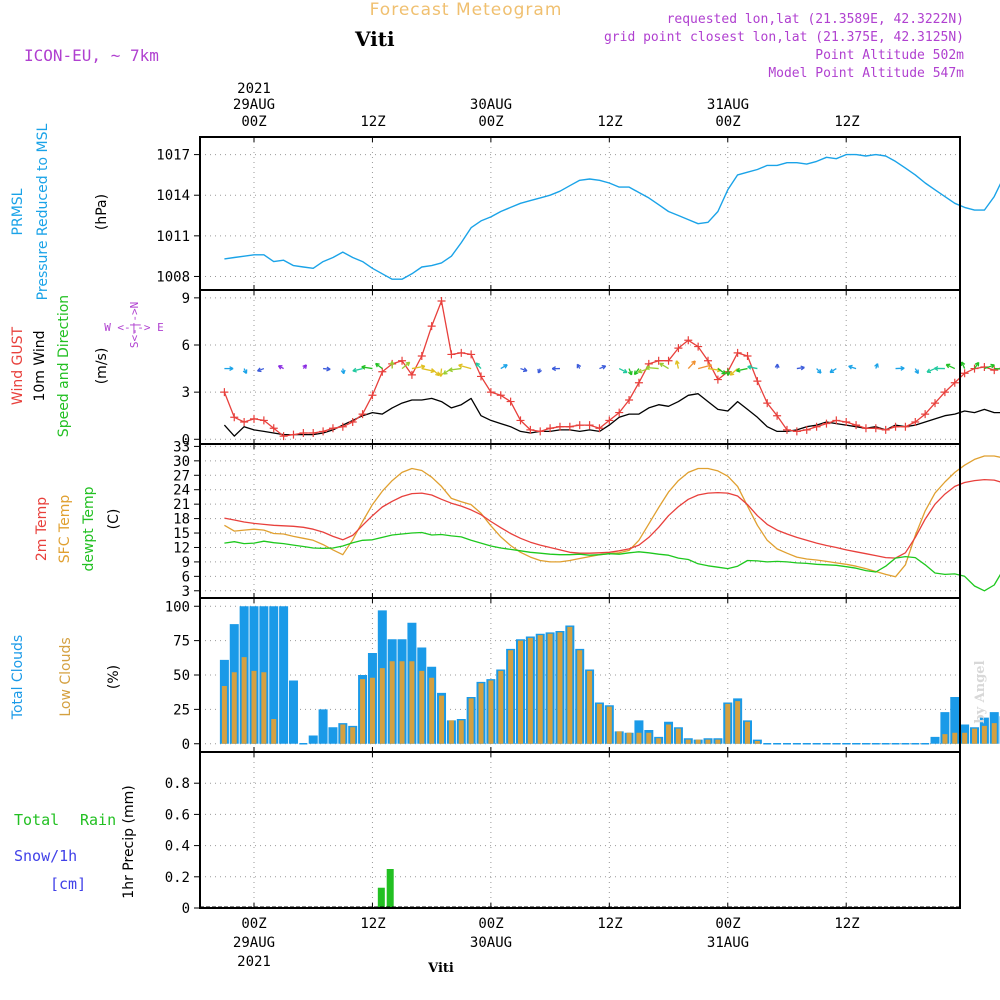 This screenshot has width=1000, height=1000. Describe the element at coordinates (254, 89) in the screenshot. I see `top-year: 2021` at that location.